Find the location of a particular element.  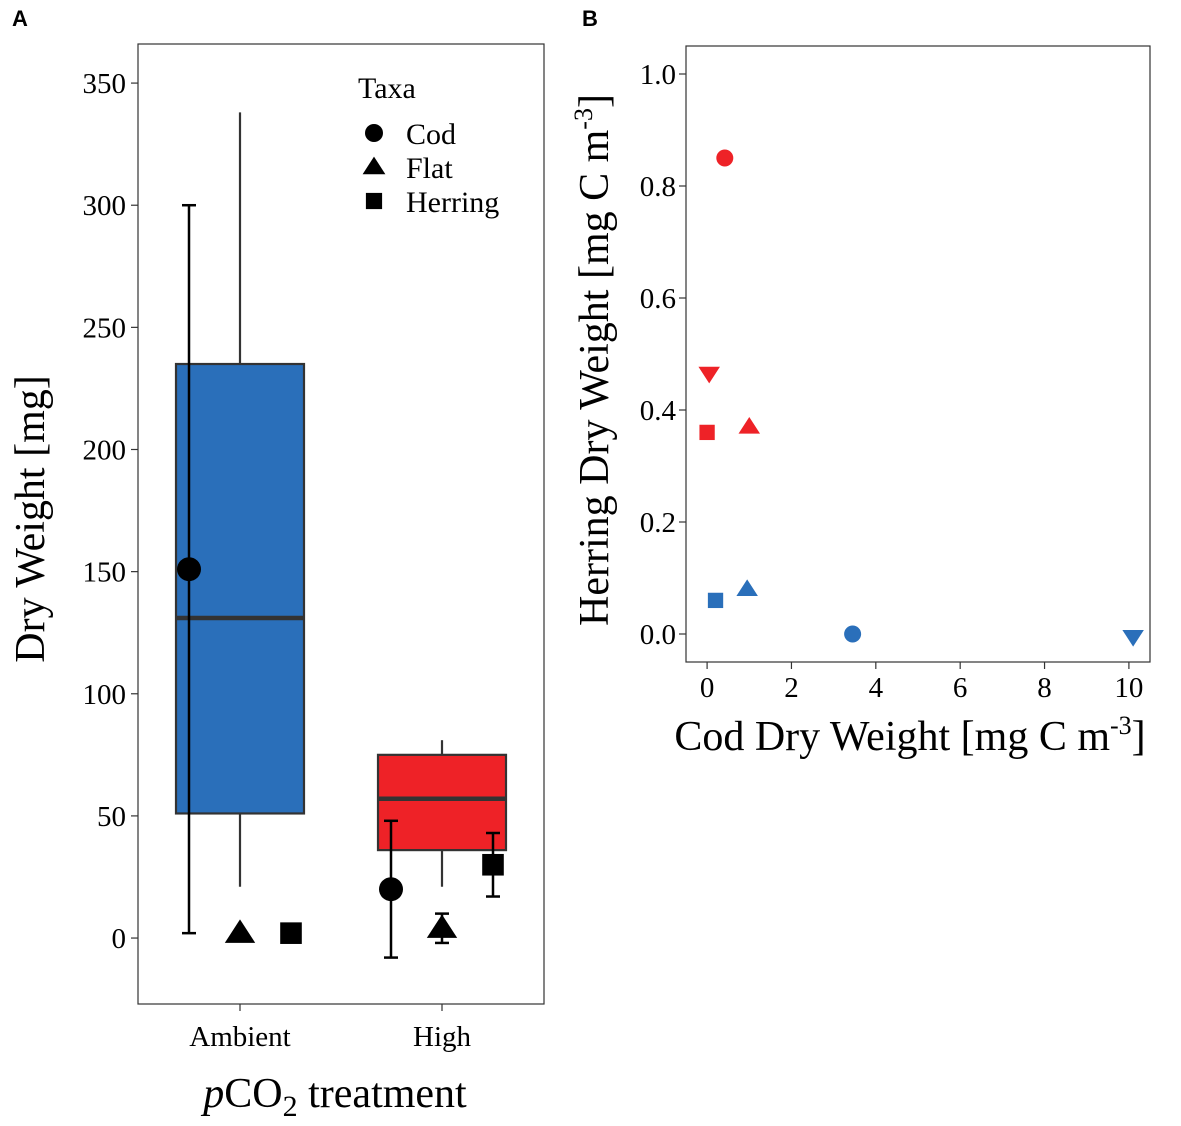

y-tick-label: 200 is located at coordinates (105, 450).